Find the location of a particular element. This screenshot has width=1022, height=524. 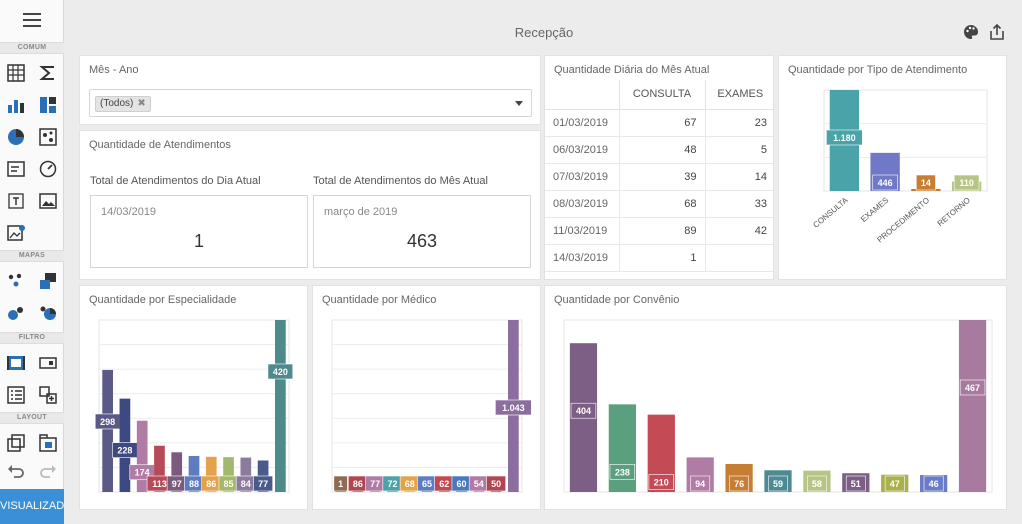

table-row: 06/03/2019 48 5 is located at coordinates (659, 150).